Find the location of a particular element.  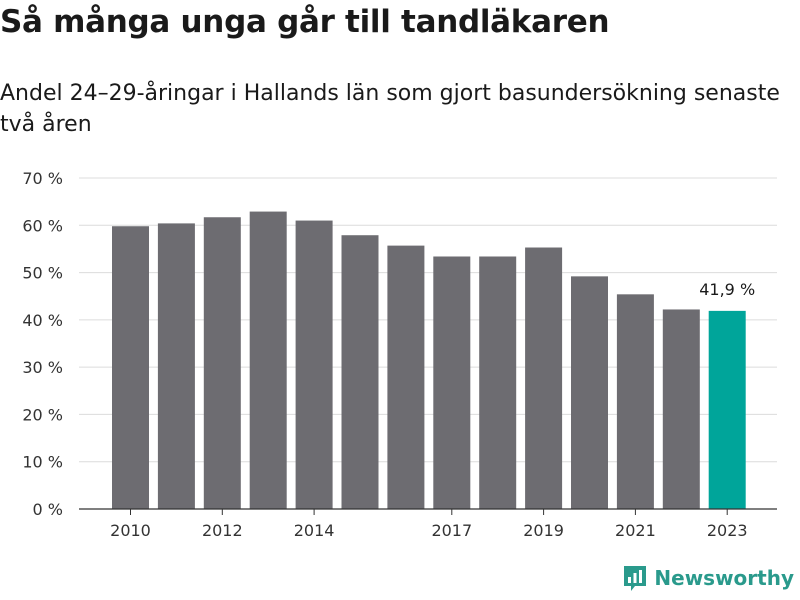

y-tick-label: 10 % is located at coordinates (42, 462).